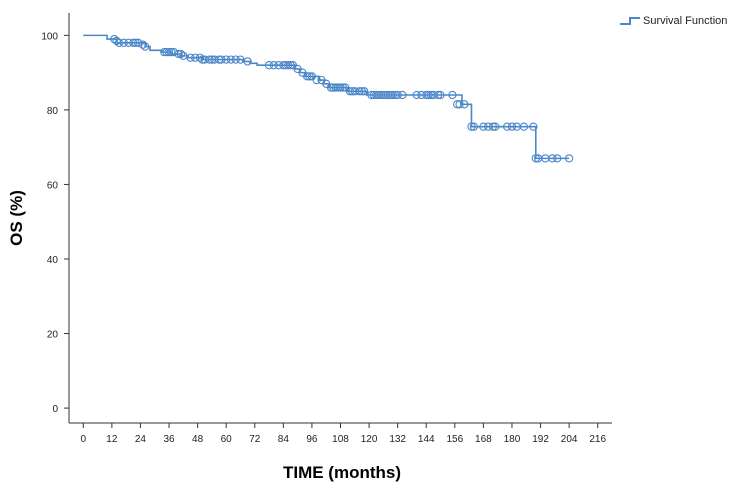 Image resolution: width=748 pixels, height=492 pixels. I want to click on y-tick-label: 100, so click(49, 36).